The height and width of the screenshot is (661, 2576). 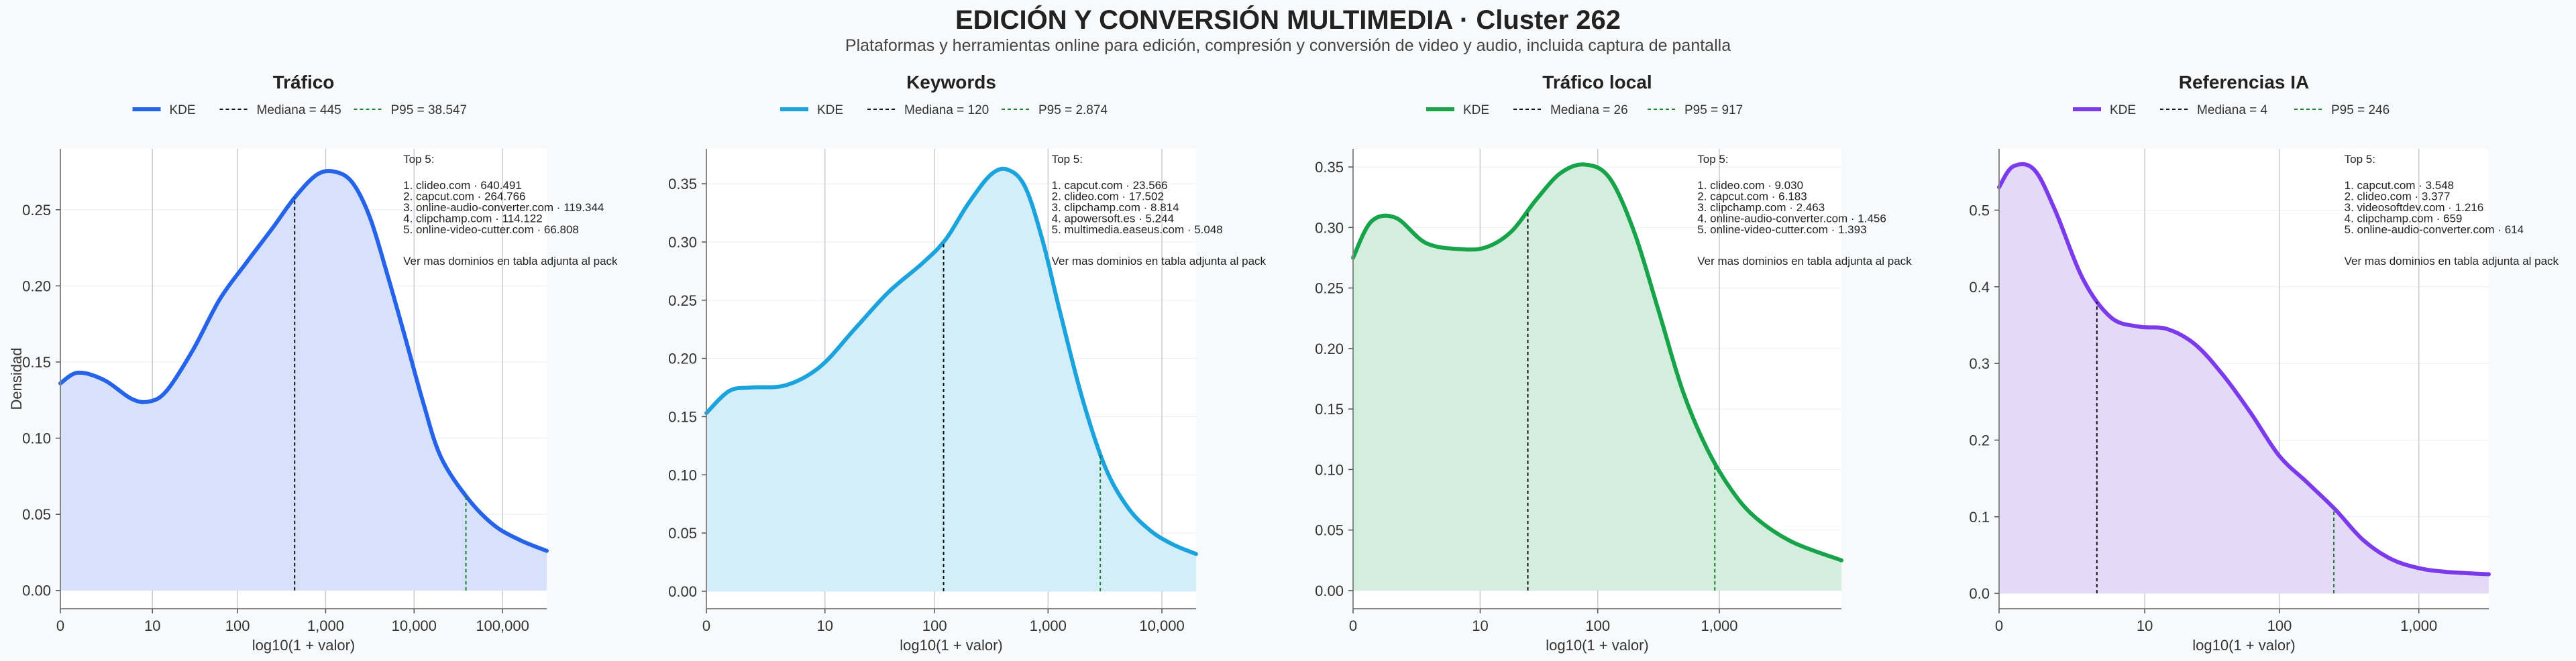 I want to click on top5-item: 2. clideo.com · 3.377, so click(x=2398, y=197).